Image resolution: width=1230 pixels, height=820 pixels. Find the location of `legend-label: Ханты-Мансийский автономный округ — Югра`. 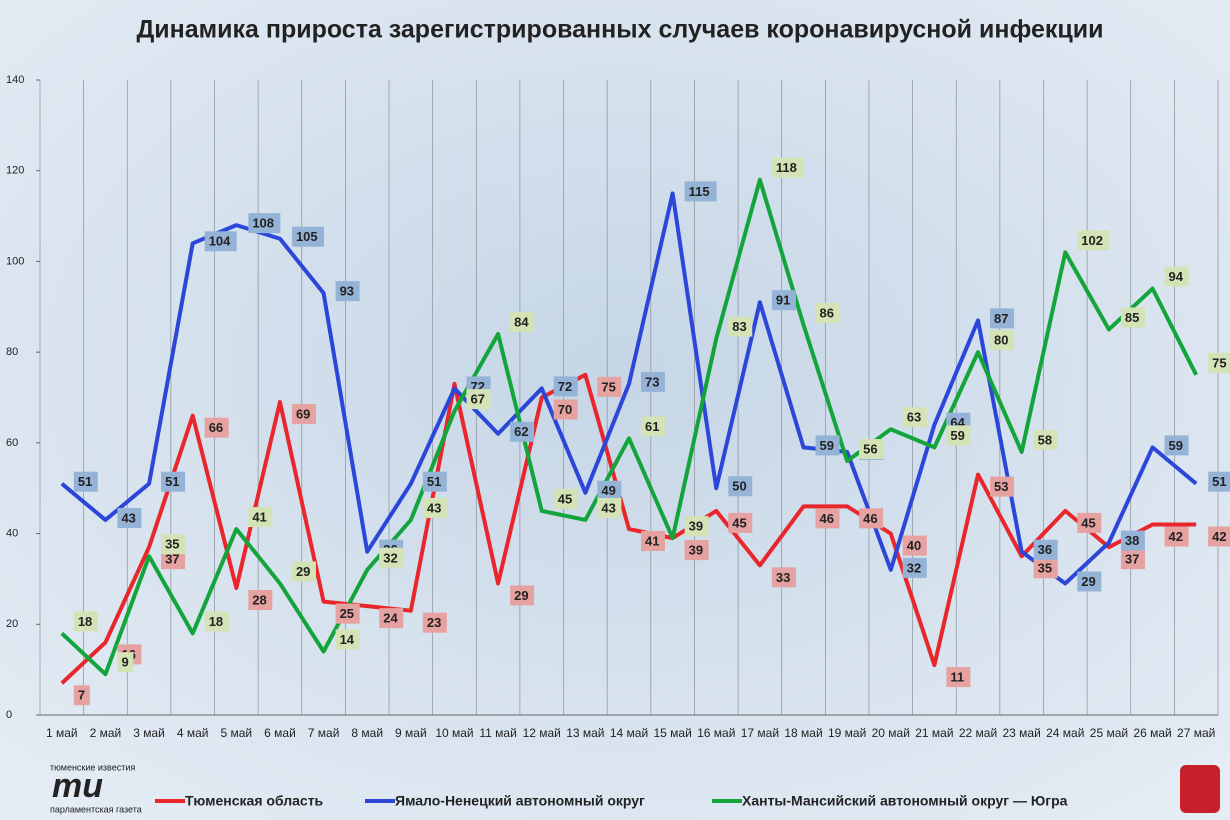

legend-label: Ханты-Мансийский автономный округ — Югра is located at coordinates (905, 801).